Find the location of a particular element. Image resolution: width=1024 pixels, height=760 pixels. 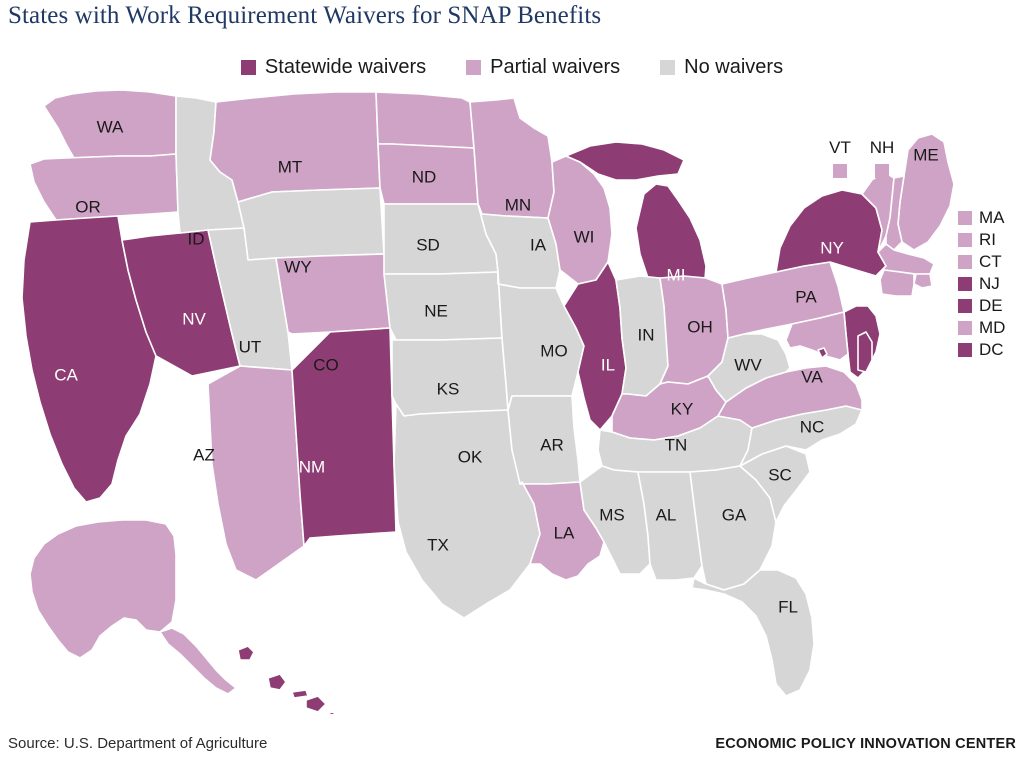

state-WA is located at coordinates (110, 124).